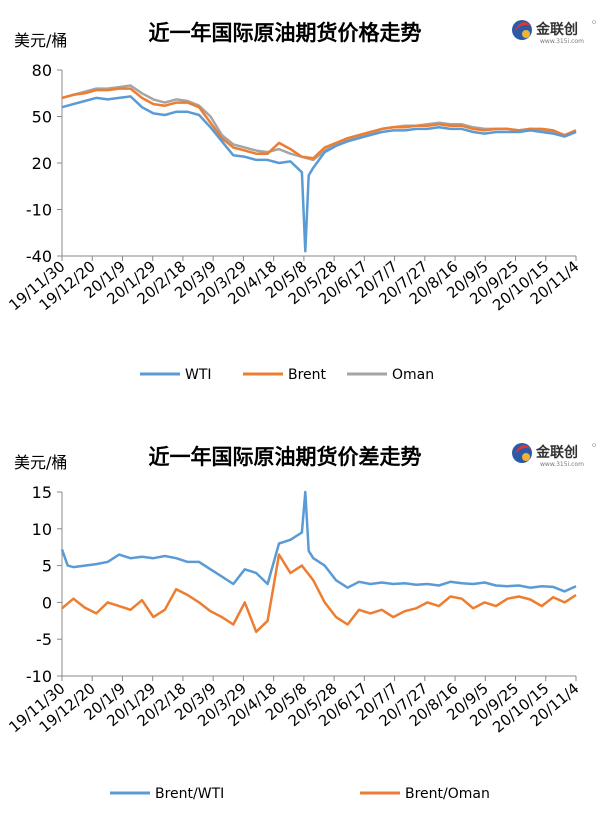 This screenshot has height=824, width=602. I want to click on legend-item-wti: WTI, so click(176, 375).